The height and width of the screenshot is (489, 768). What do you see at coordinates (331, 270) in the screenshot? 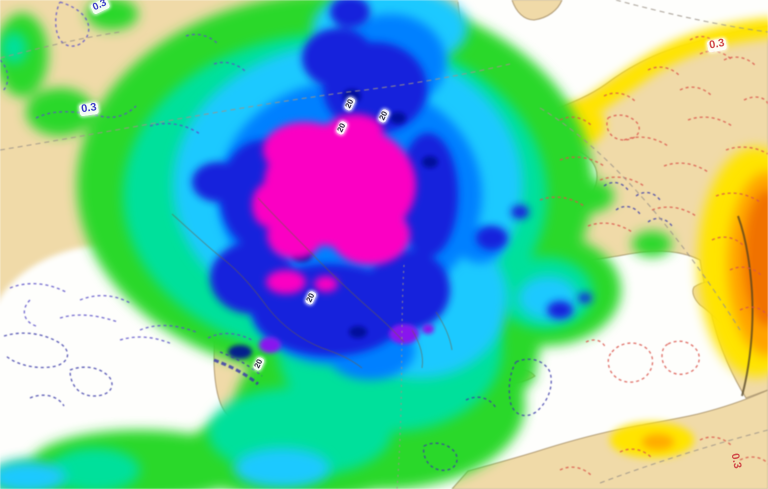
I see `adriatic-coast` at bounding box center [331, 270].